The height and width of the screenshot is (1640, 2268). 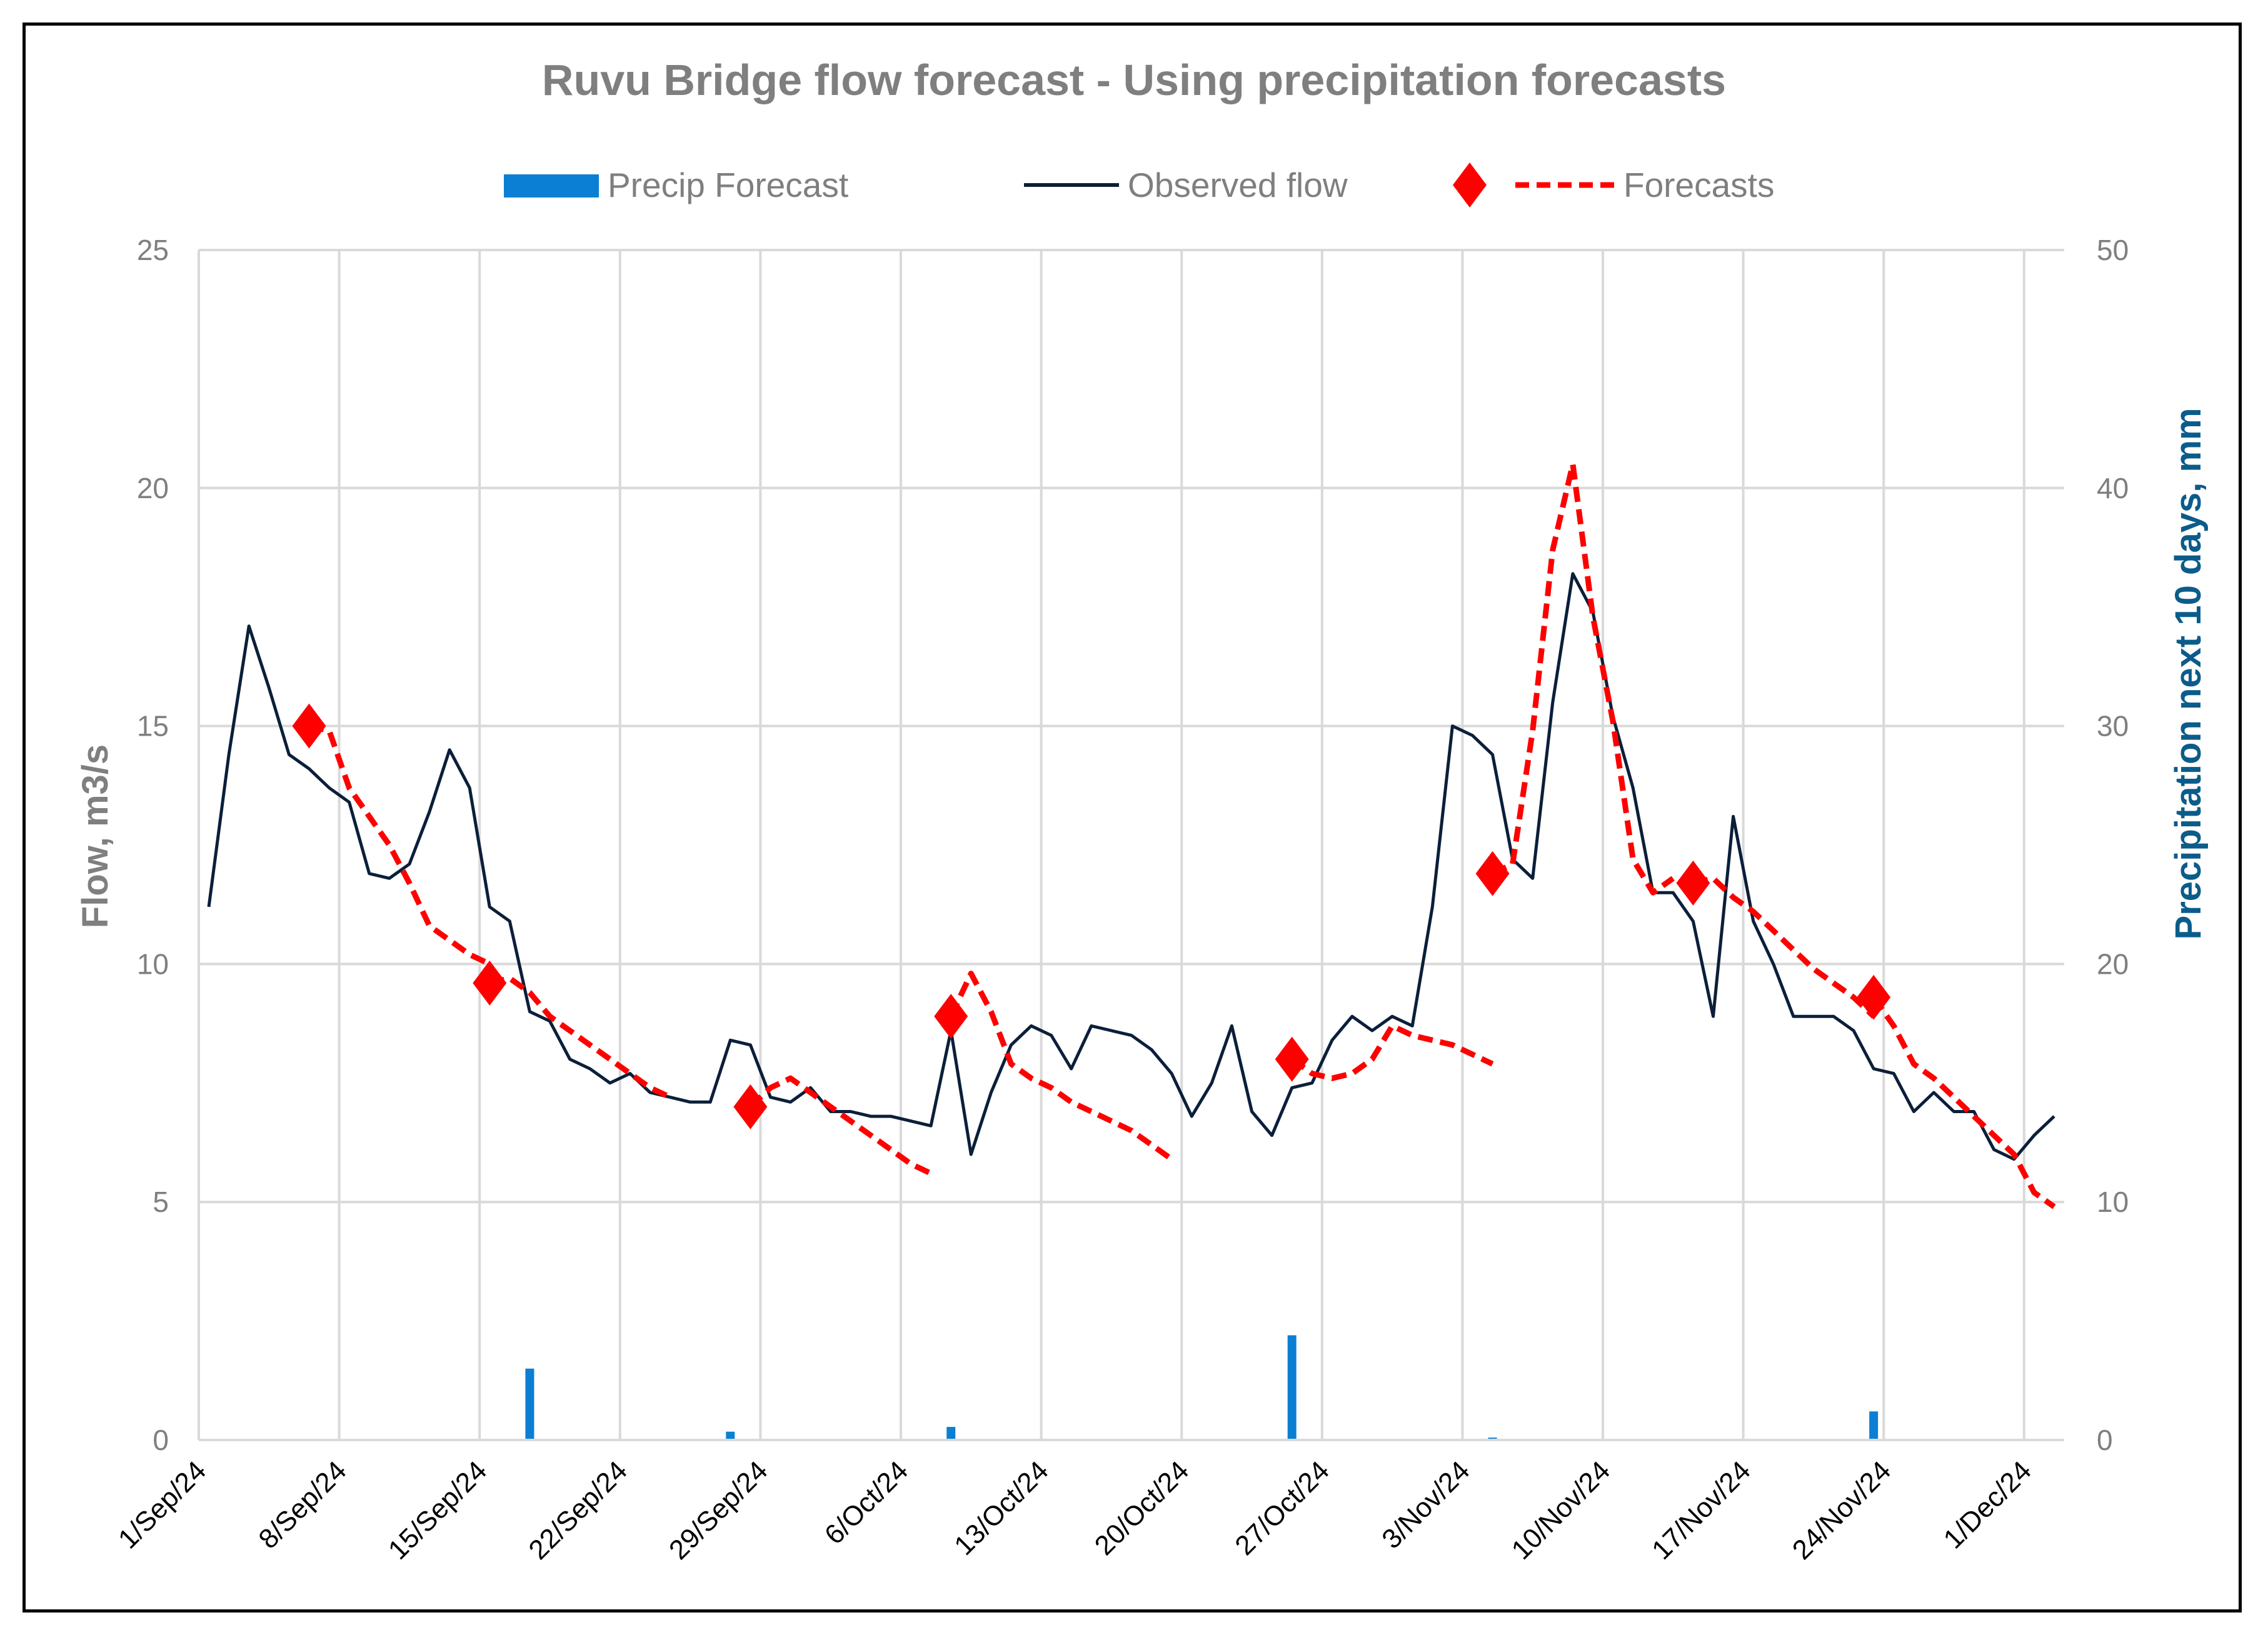 I want to click on legend-forecast-label: Forecasts, so click(x=1698, y=185).